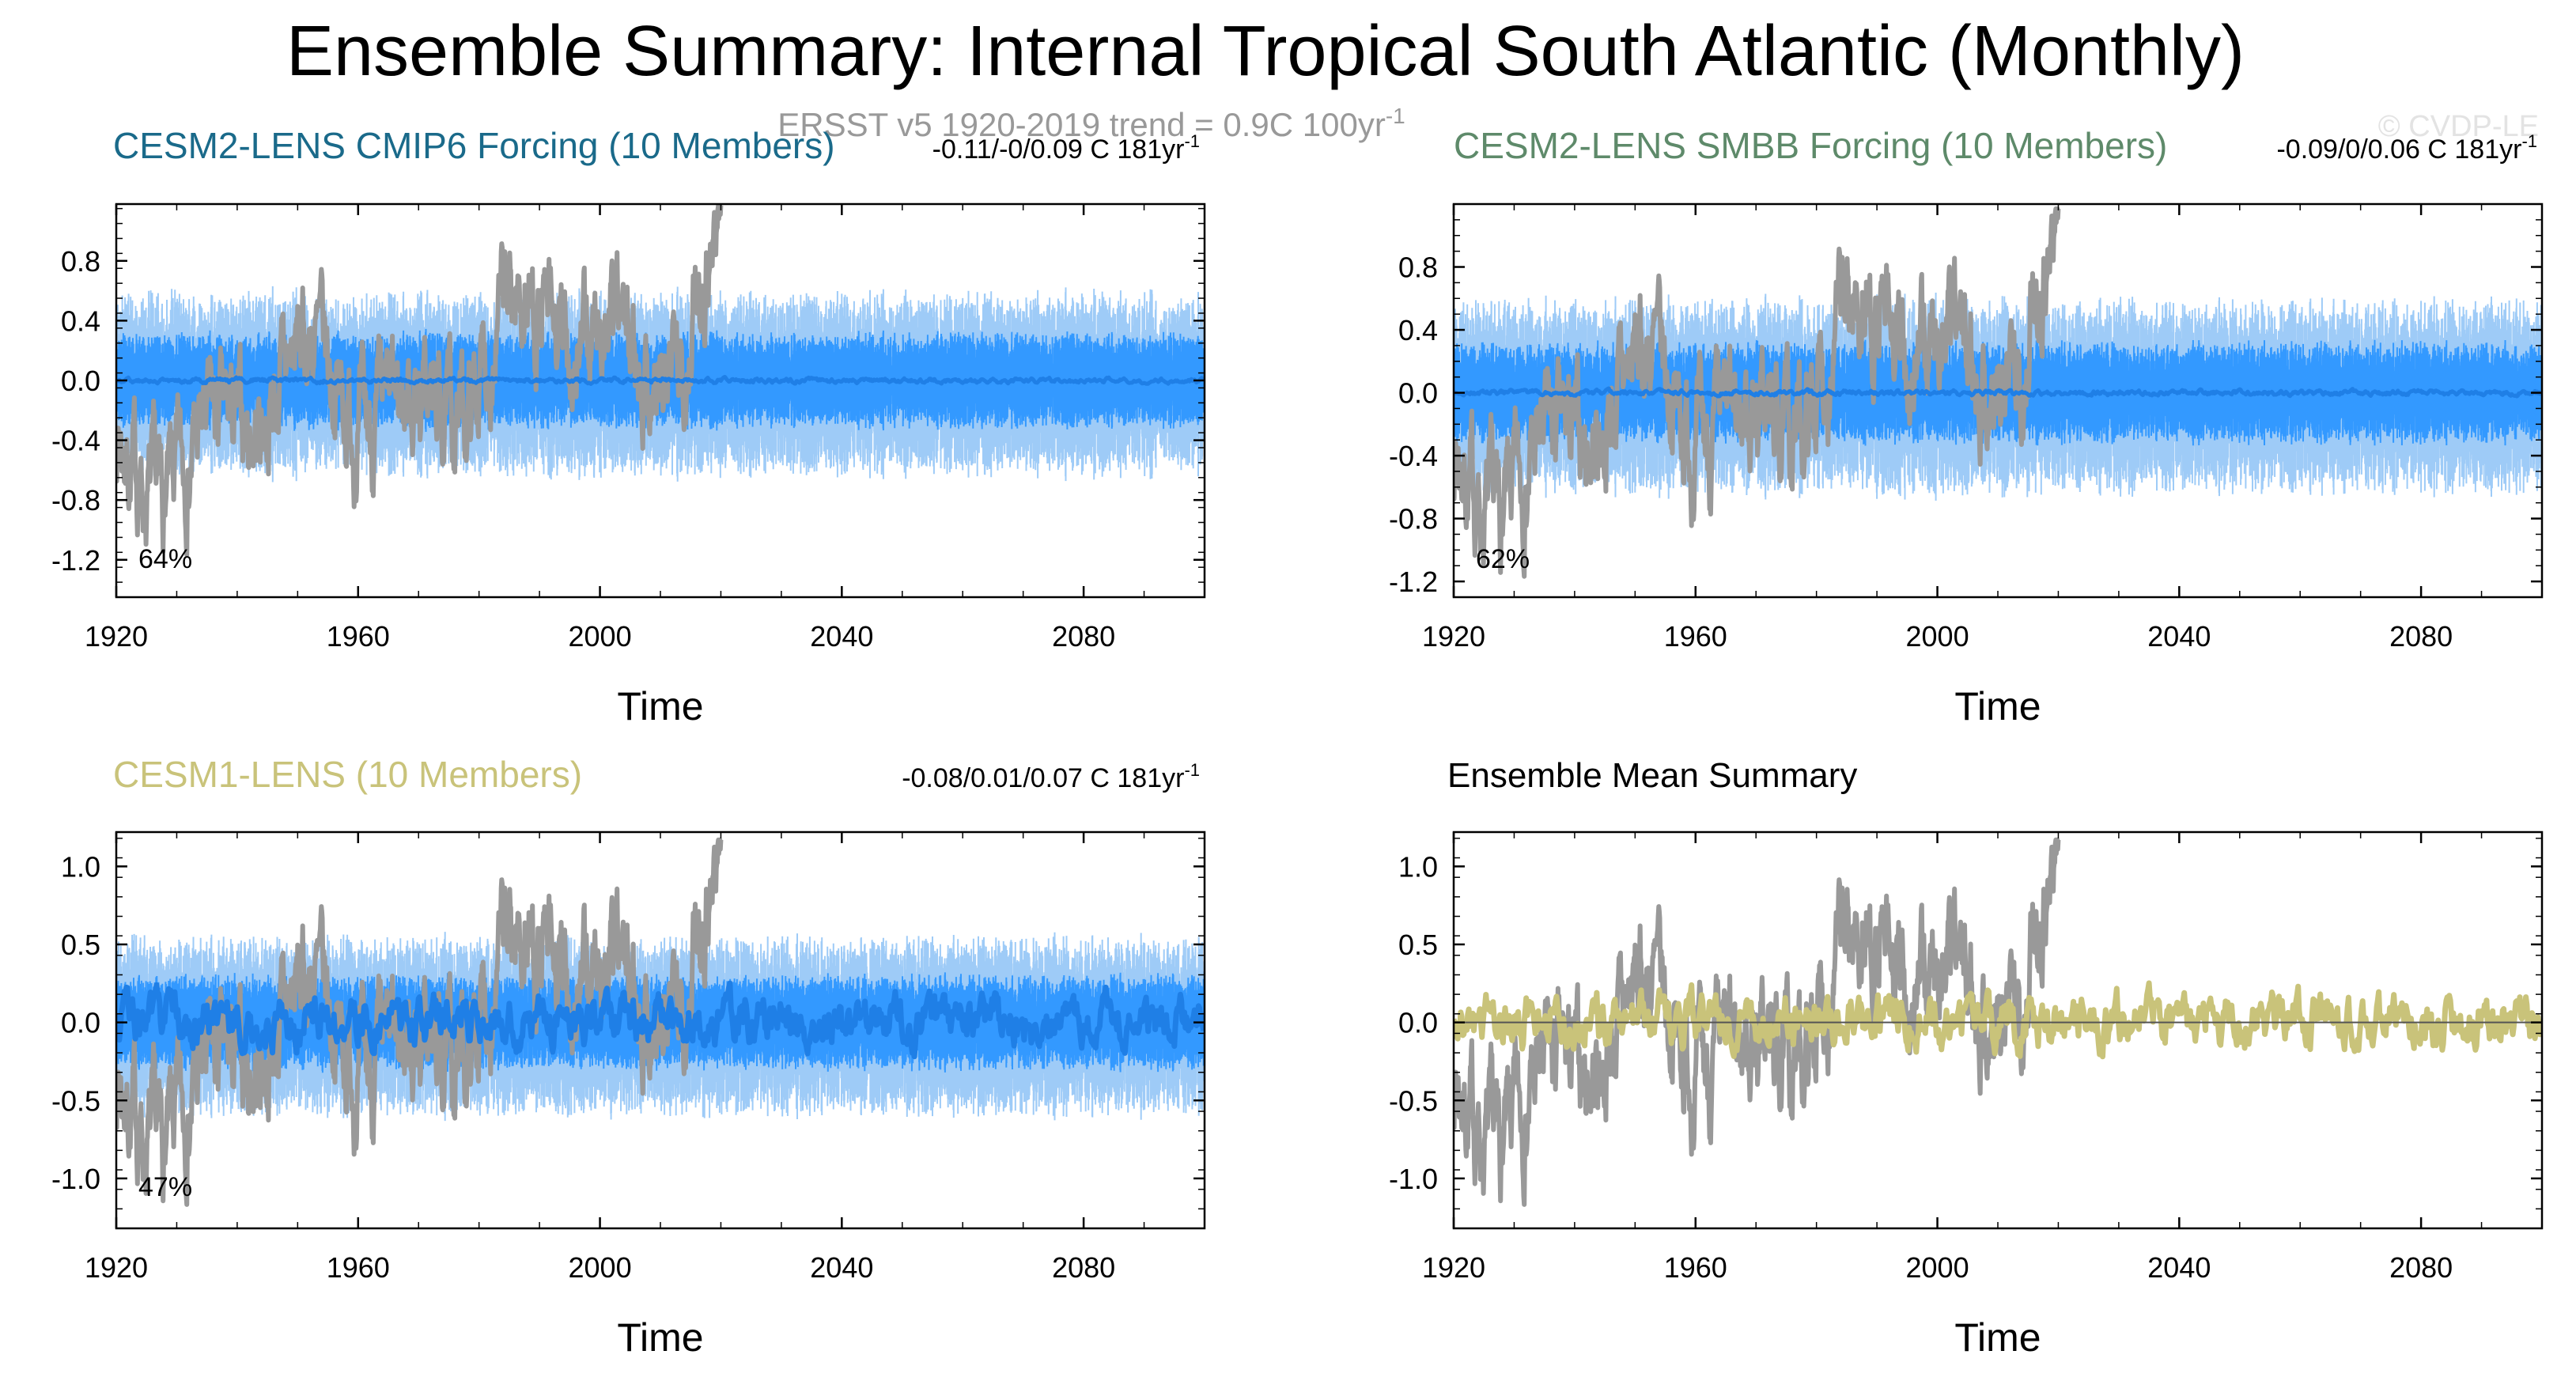 The image size is (2576, 1381). What do you see at coordinates (348, 774) in the screenshot?
I see `panel-title: CESM1-LENS (10 Members)` at bounding box center [348, 774].